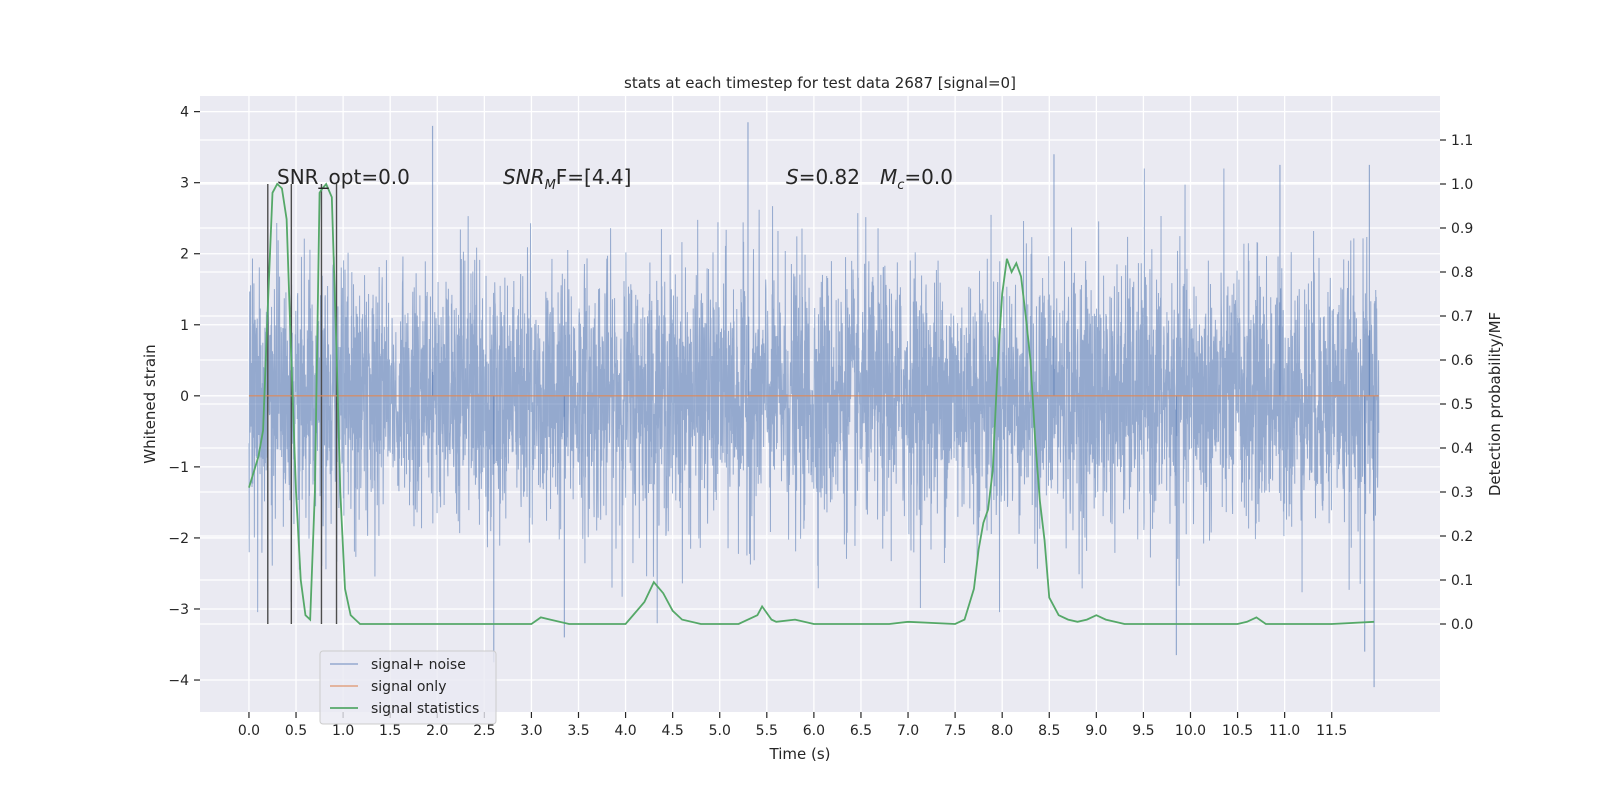 This screenshot has width=1600, height=804. What do you see at coordinates (1190, 731) in the screenshot?
I see `x-tick-label: 10.0` at bounding box center [1190, 731].